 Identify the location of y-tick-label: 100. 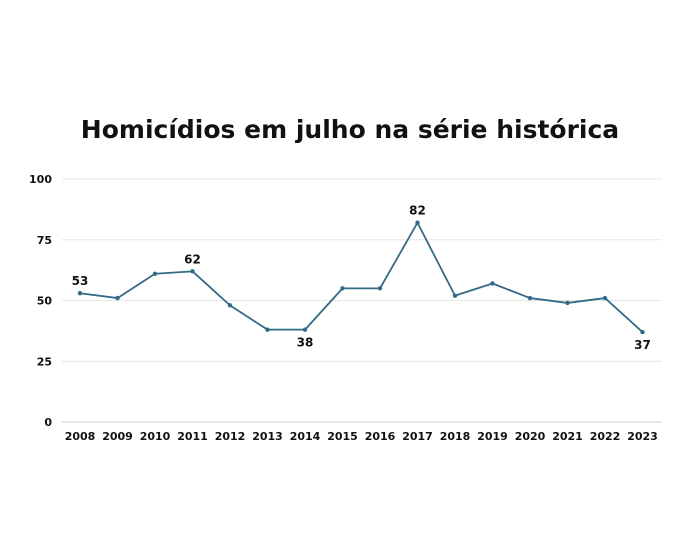
(40, 179).